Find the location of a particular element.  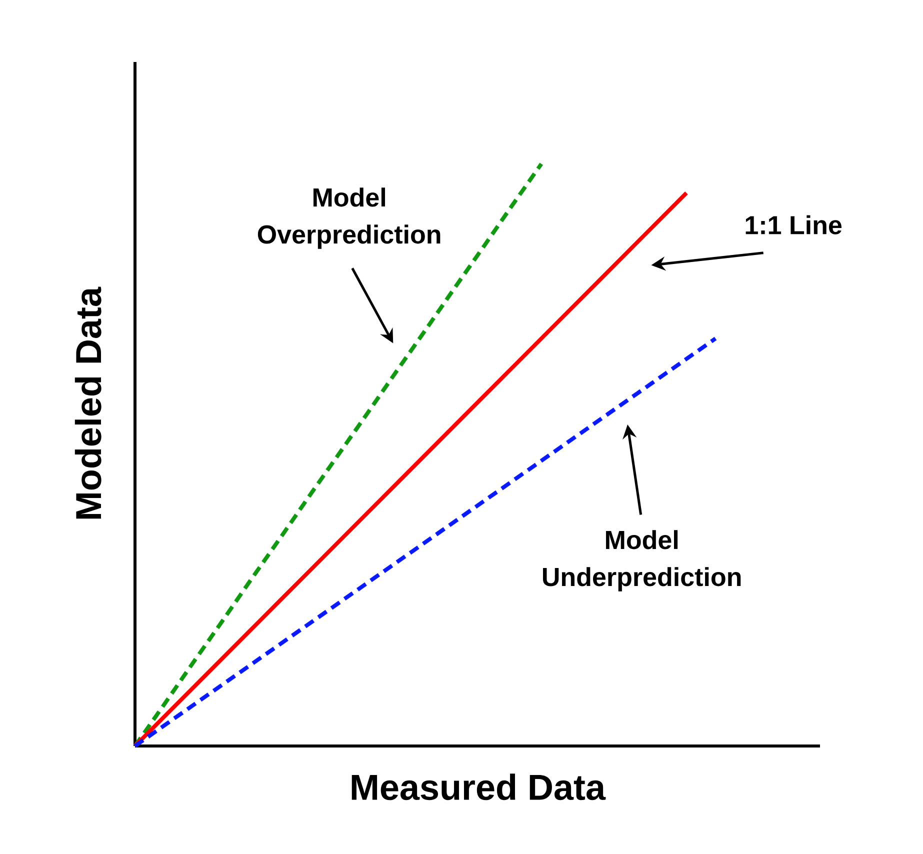

x-axis-title: Measured Data is located at coordinates (479, 787).